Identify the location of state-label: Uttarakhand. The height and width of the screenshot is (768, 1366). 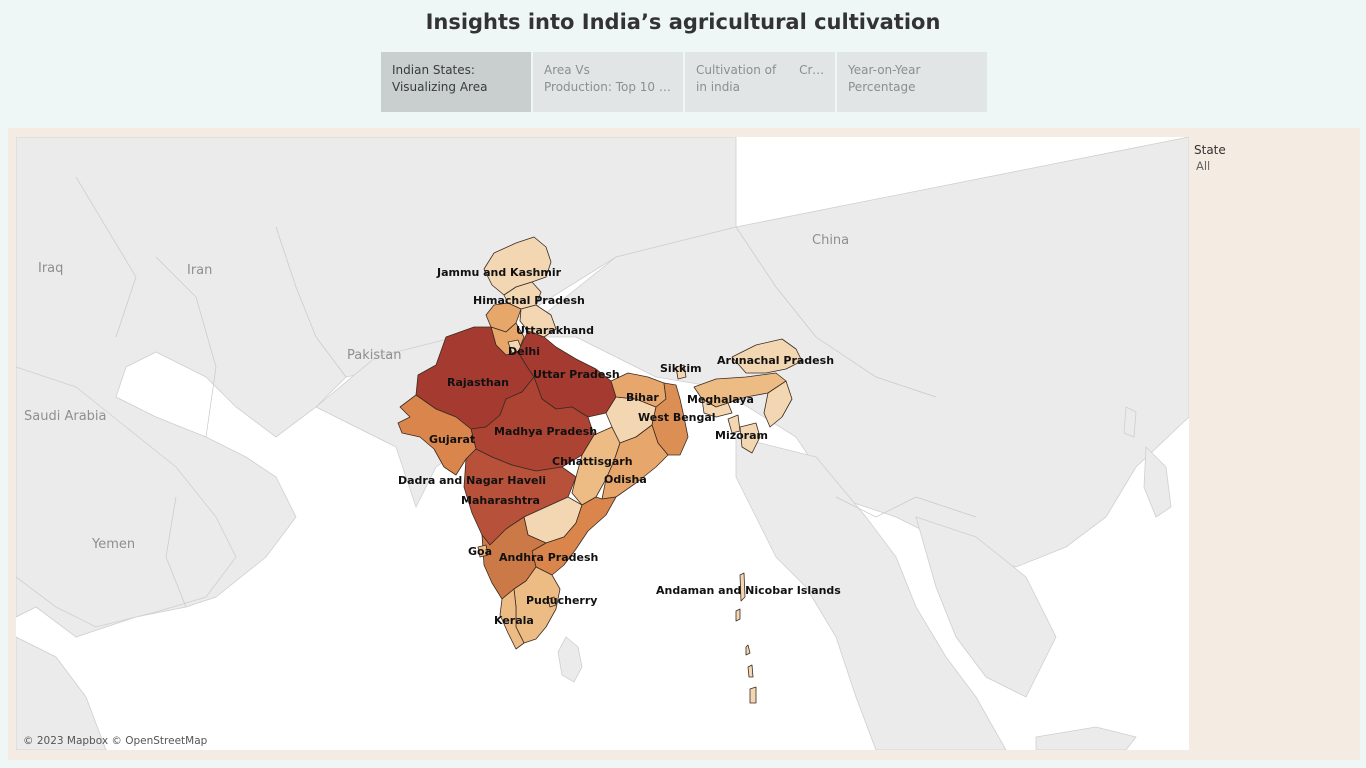
(555, 330).